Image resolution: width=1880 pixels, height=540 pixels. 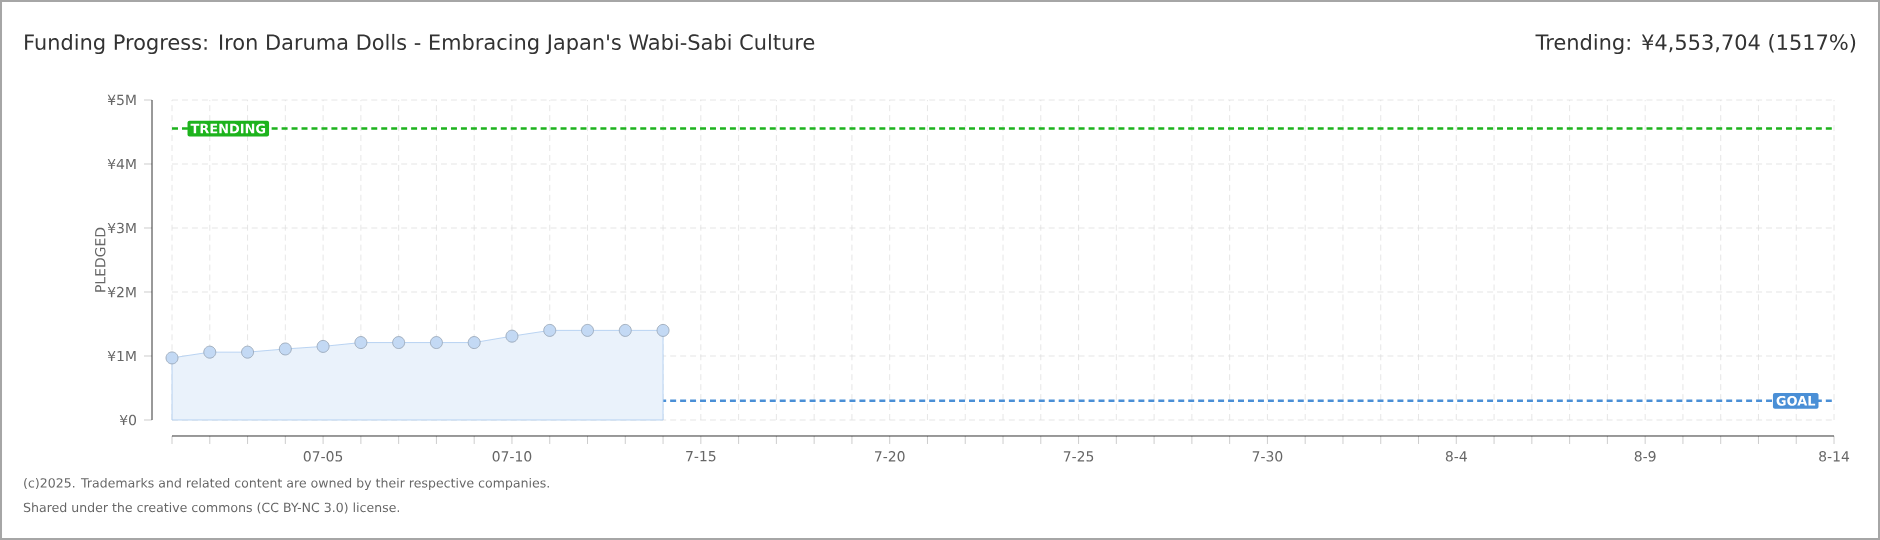 I want to click on chart-subtitle: Trending: ¥4,553,704 (1517%), so click(x=1695, y=44).